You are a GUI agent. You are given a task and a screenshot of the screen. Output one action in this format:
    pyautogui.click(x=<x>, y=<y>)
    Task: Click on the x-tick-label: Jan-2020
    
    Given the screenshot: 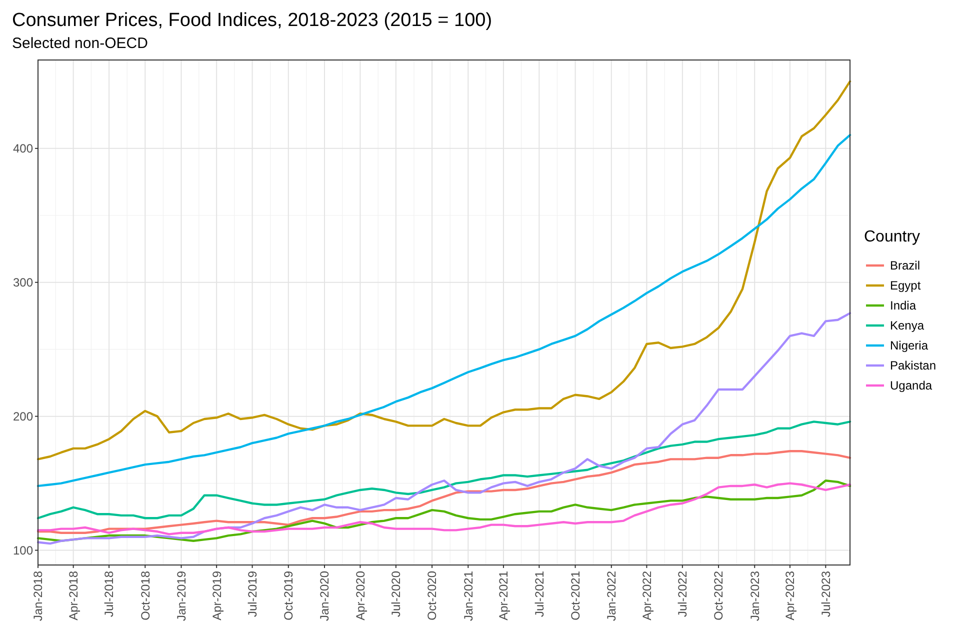 What is the action you would take?
    pyautogui.click(x=325, y=596)
    